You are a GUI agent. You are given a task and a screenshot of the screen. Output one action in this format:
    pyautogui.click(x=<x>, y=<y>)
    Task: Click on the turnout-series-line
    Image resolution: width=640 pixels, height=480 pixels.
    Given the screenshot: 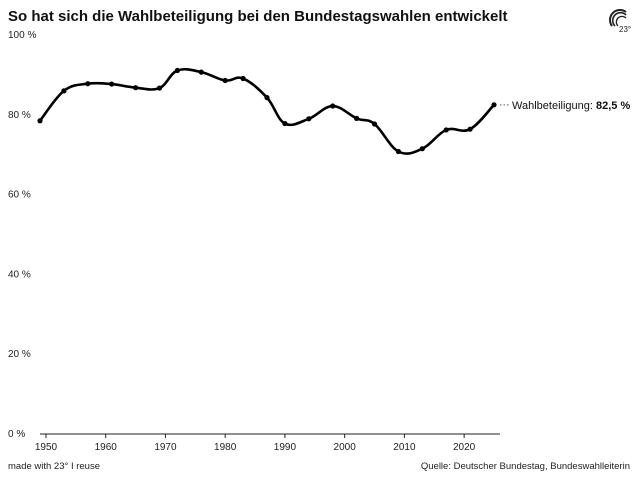 What is the action you would take?
    pyautogui.click(x=267, y=111)
    